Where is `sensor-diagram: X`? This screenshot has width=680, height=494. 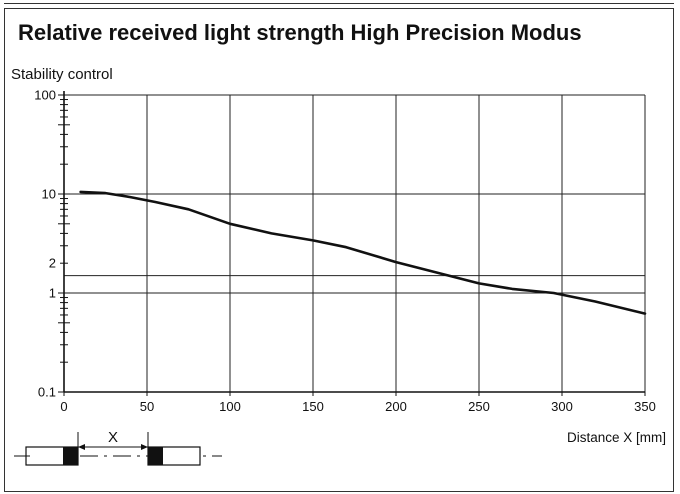 sensor-diagram: X is located at coordinates (118, 447).